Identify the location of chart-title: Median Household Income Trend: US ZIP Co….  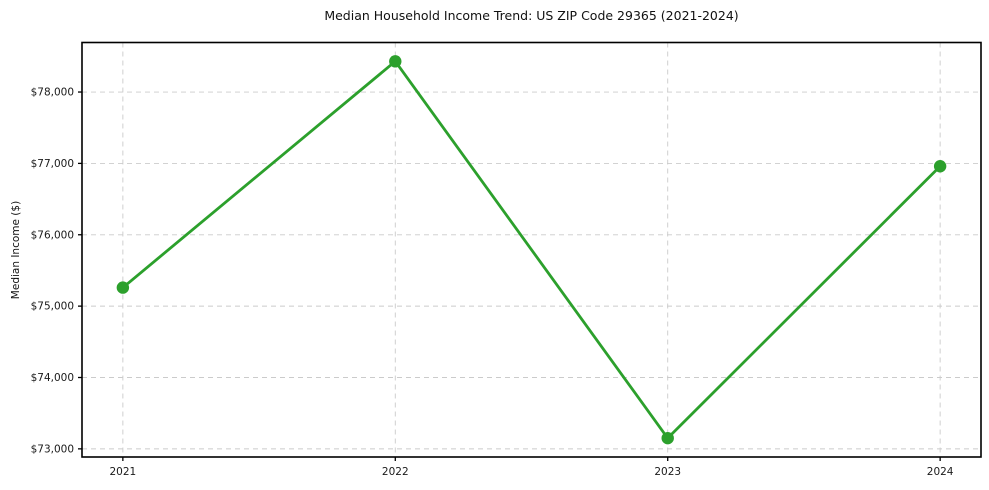
(531, 15).